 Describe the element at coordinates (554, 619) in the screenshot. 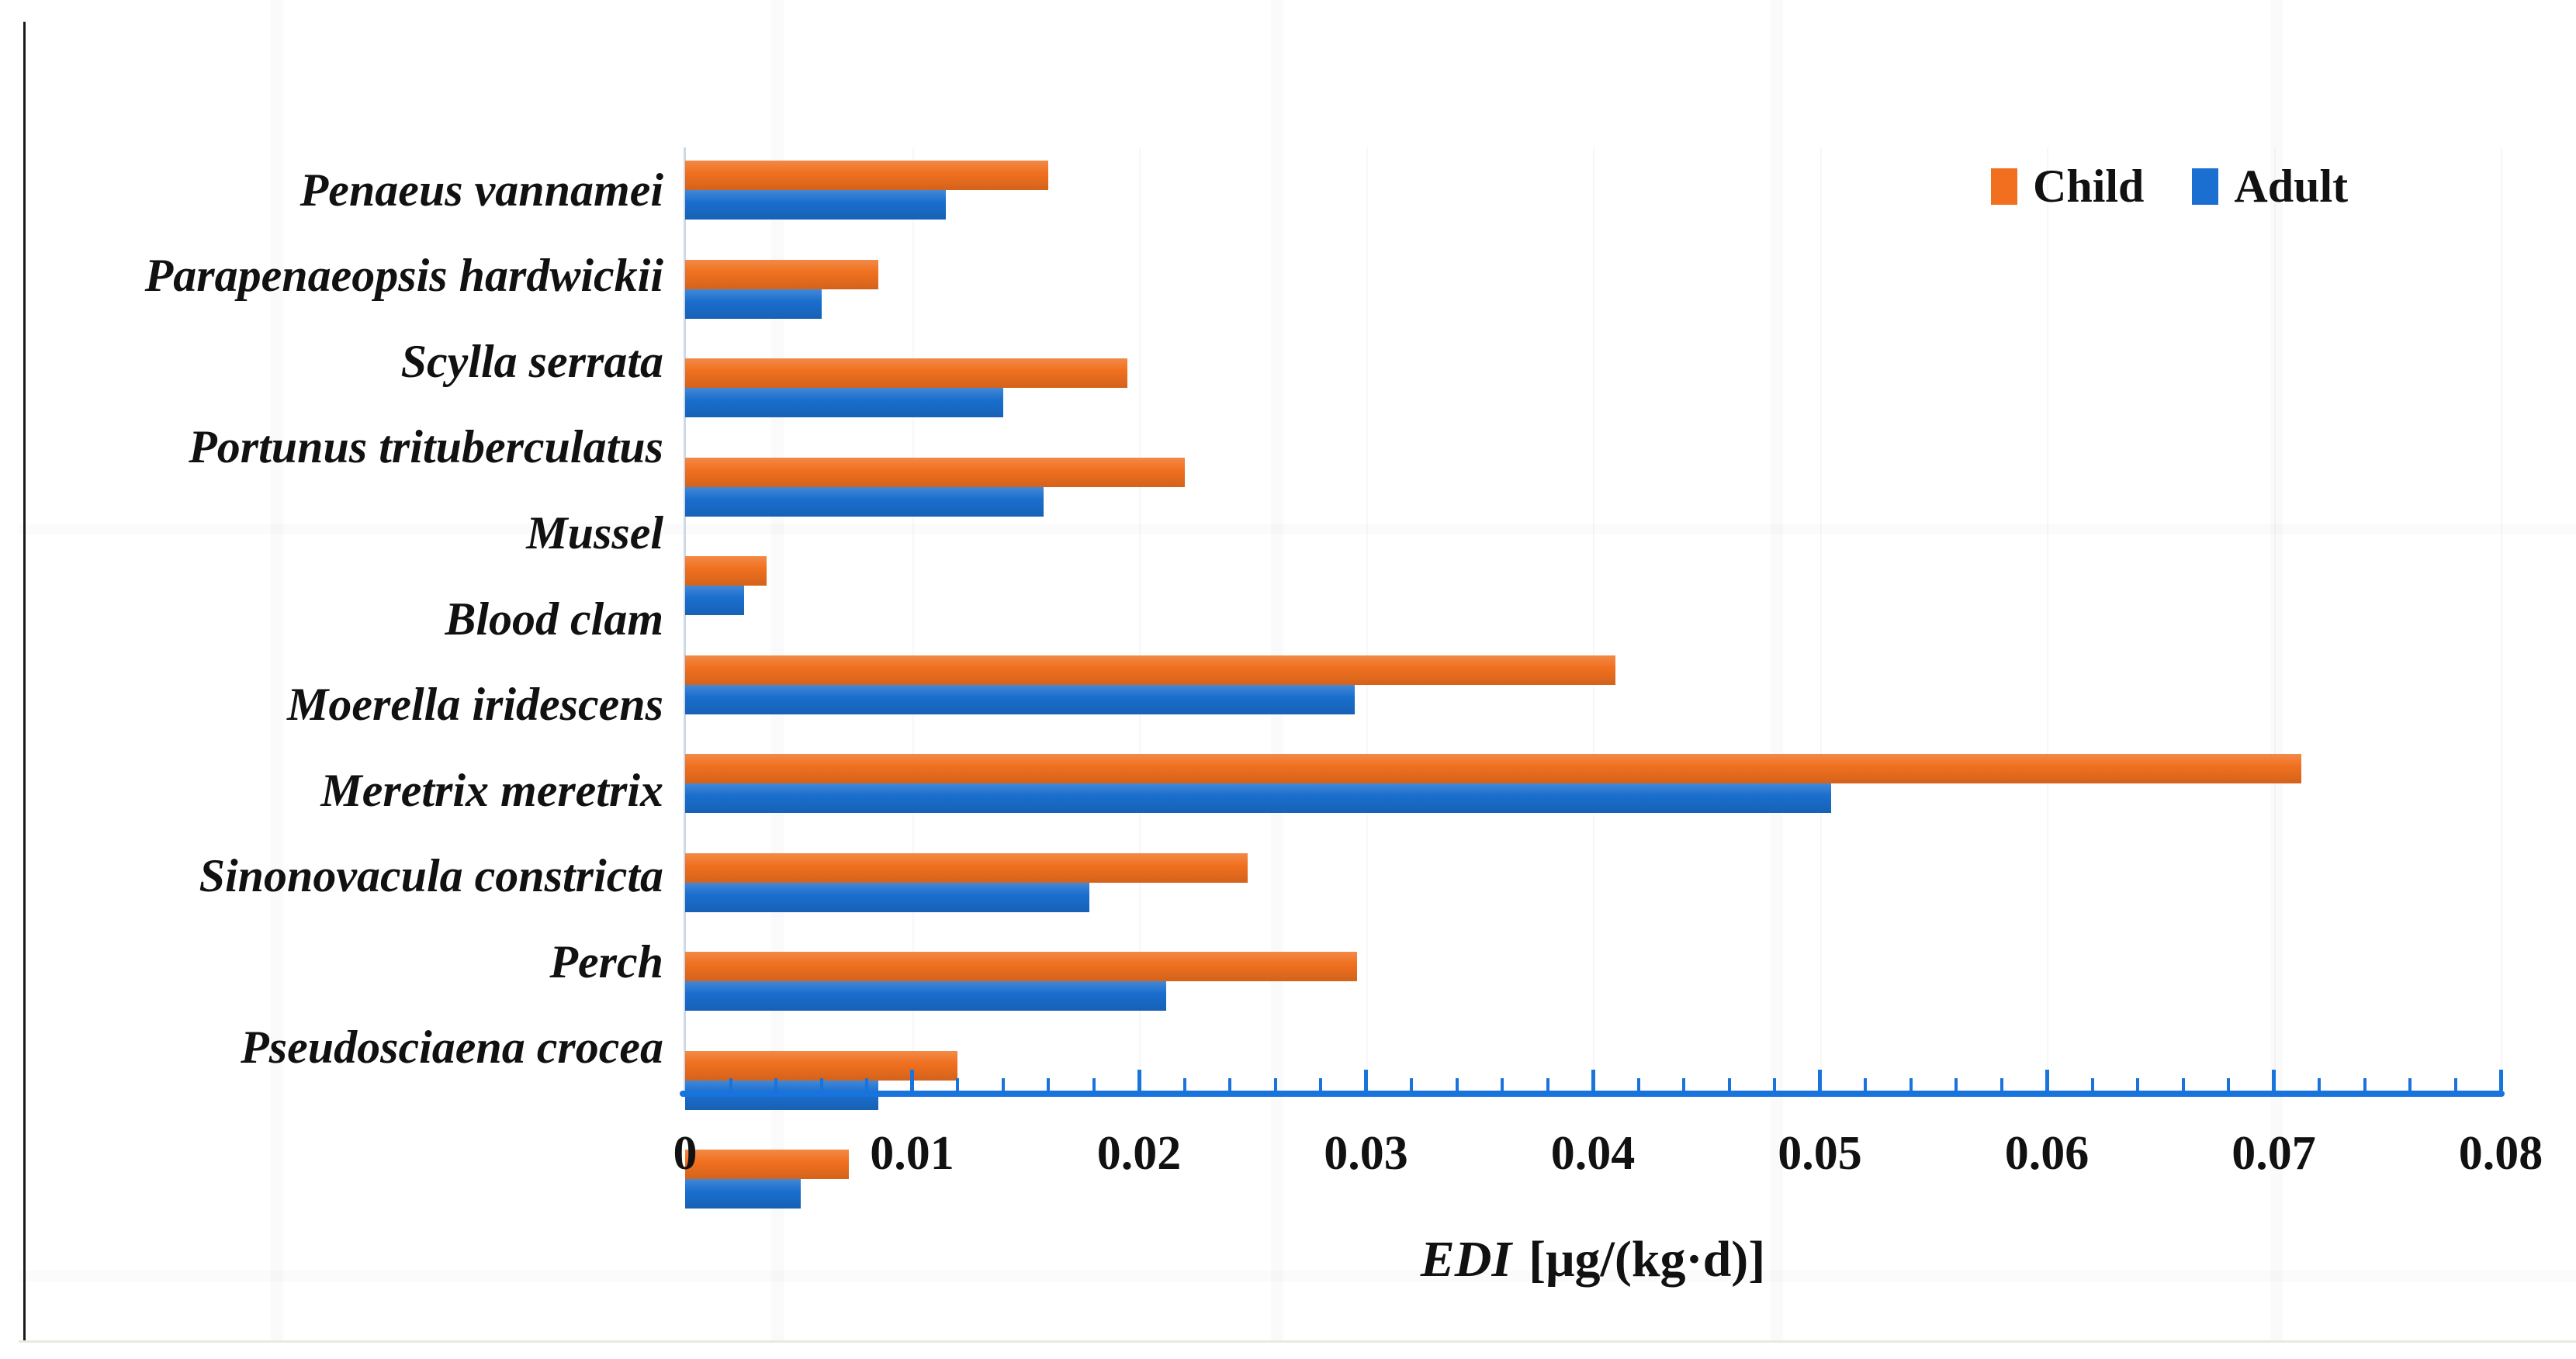

I see `category-label: Blood clam` at that location.